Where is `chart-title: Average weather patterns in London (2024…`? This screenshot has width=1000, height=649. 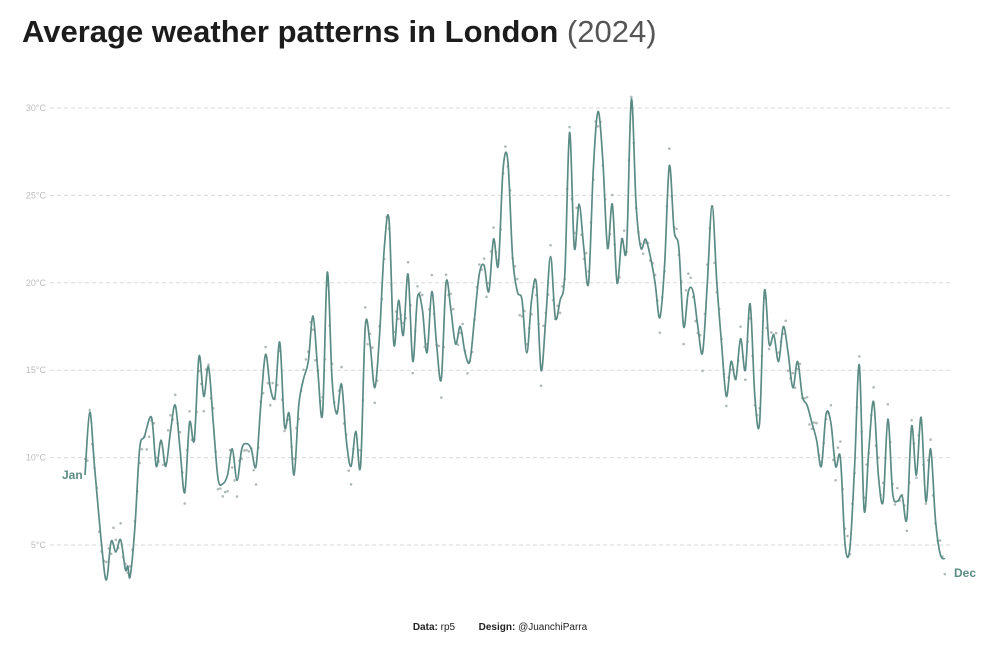 chart-title: Average weather patterns in London (2024… is located at coordinates (339, 32).